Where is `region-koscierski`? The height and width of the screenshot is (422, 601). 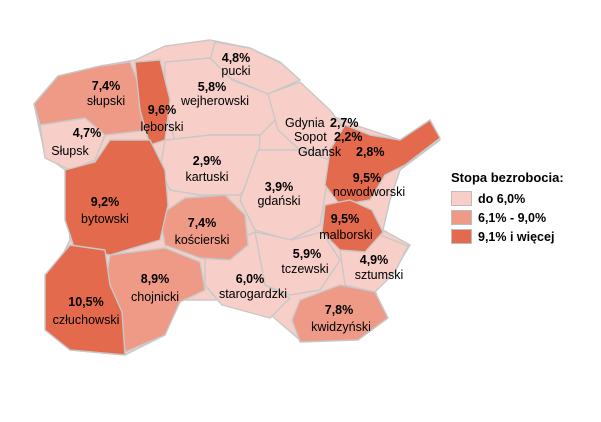
region-koscierski is located at coordinates (204, 227).